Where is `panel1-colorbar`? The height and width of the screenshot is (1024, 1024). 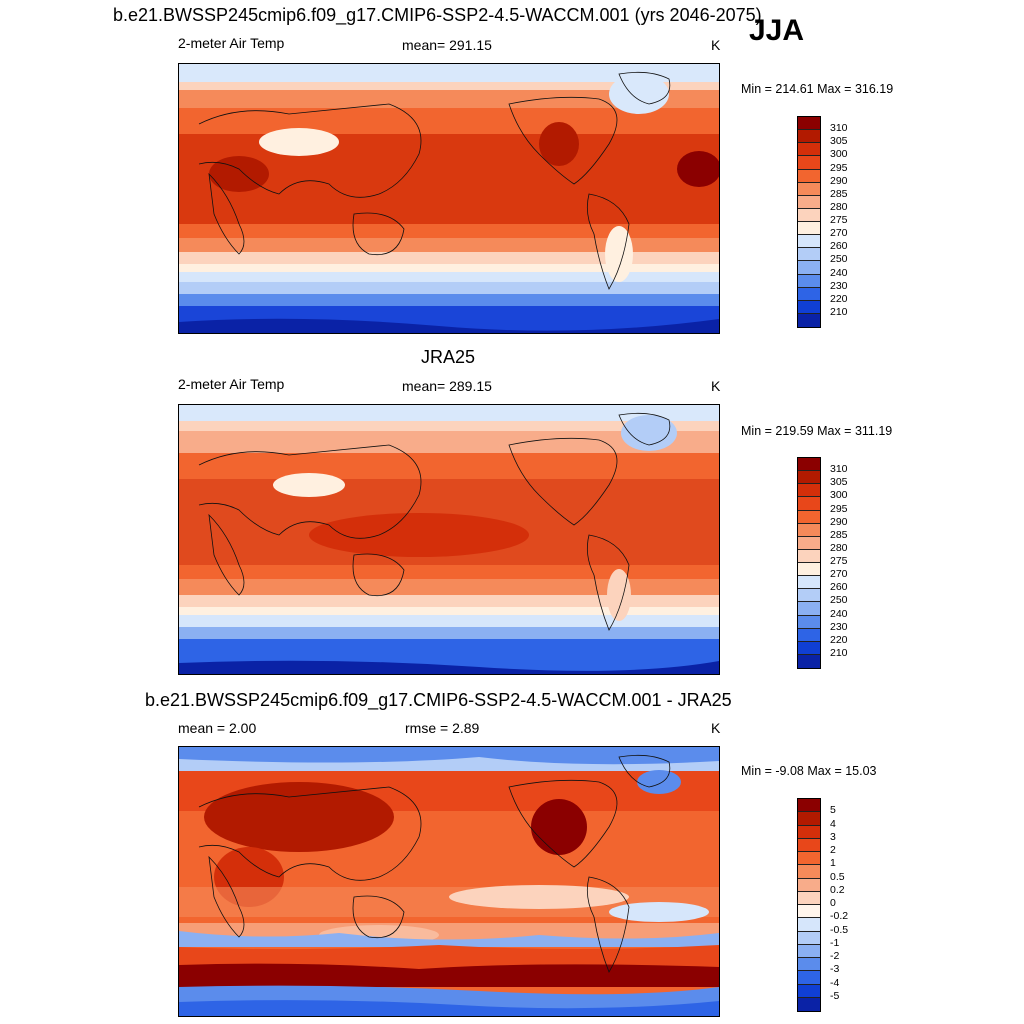
panel1-colorbar is located at coordinates (809, 222).